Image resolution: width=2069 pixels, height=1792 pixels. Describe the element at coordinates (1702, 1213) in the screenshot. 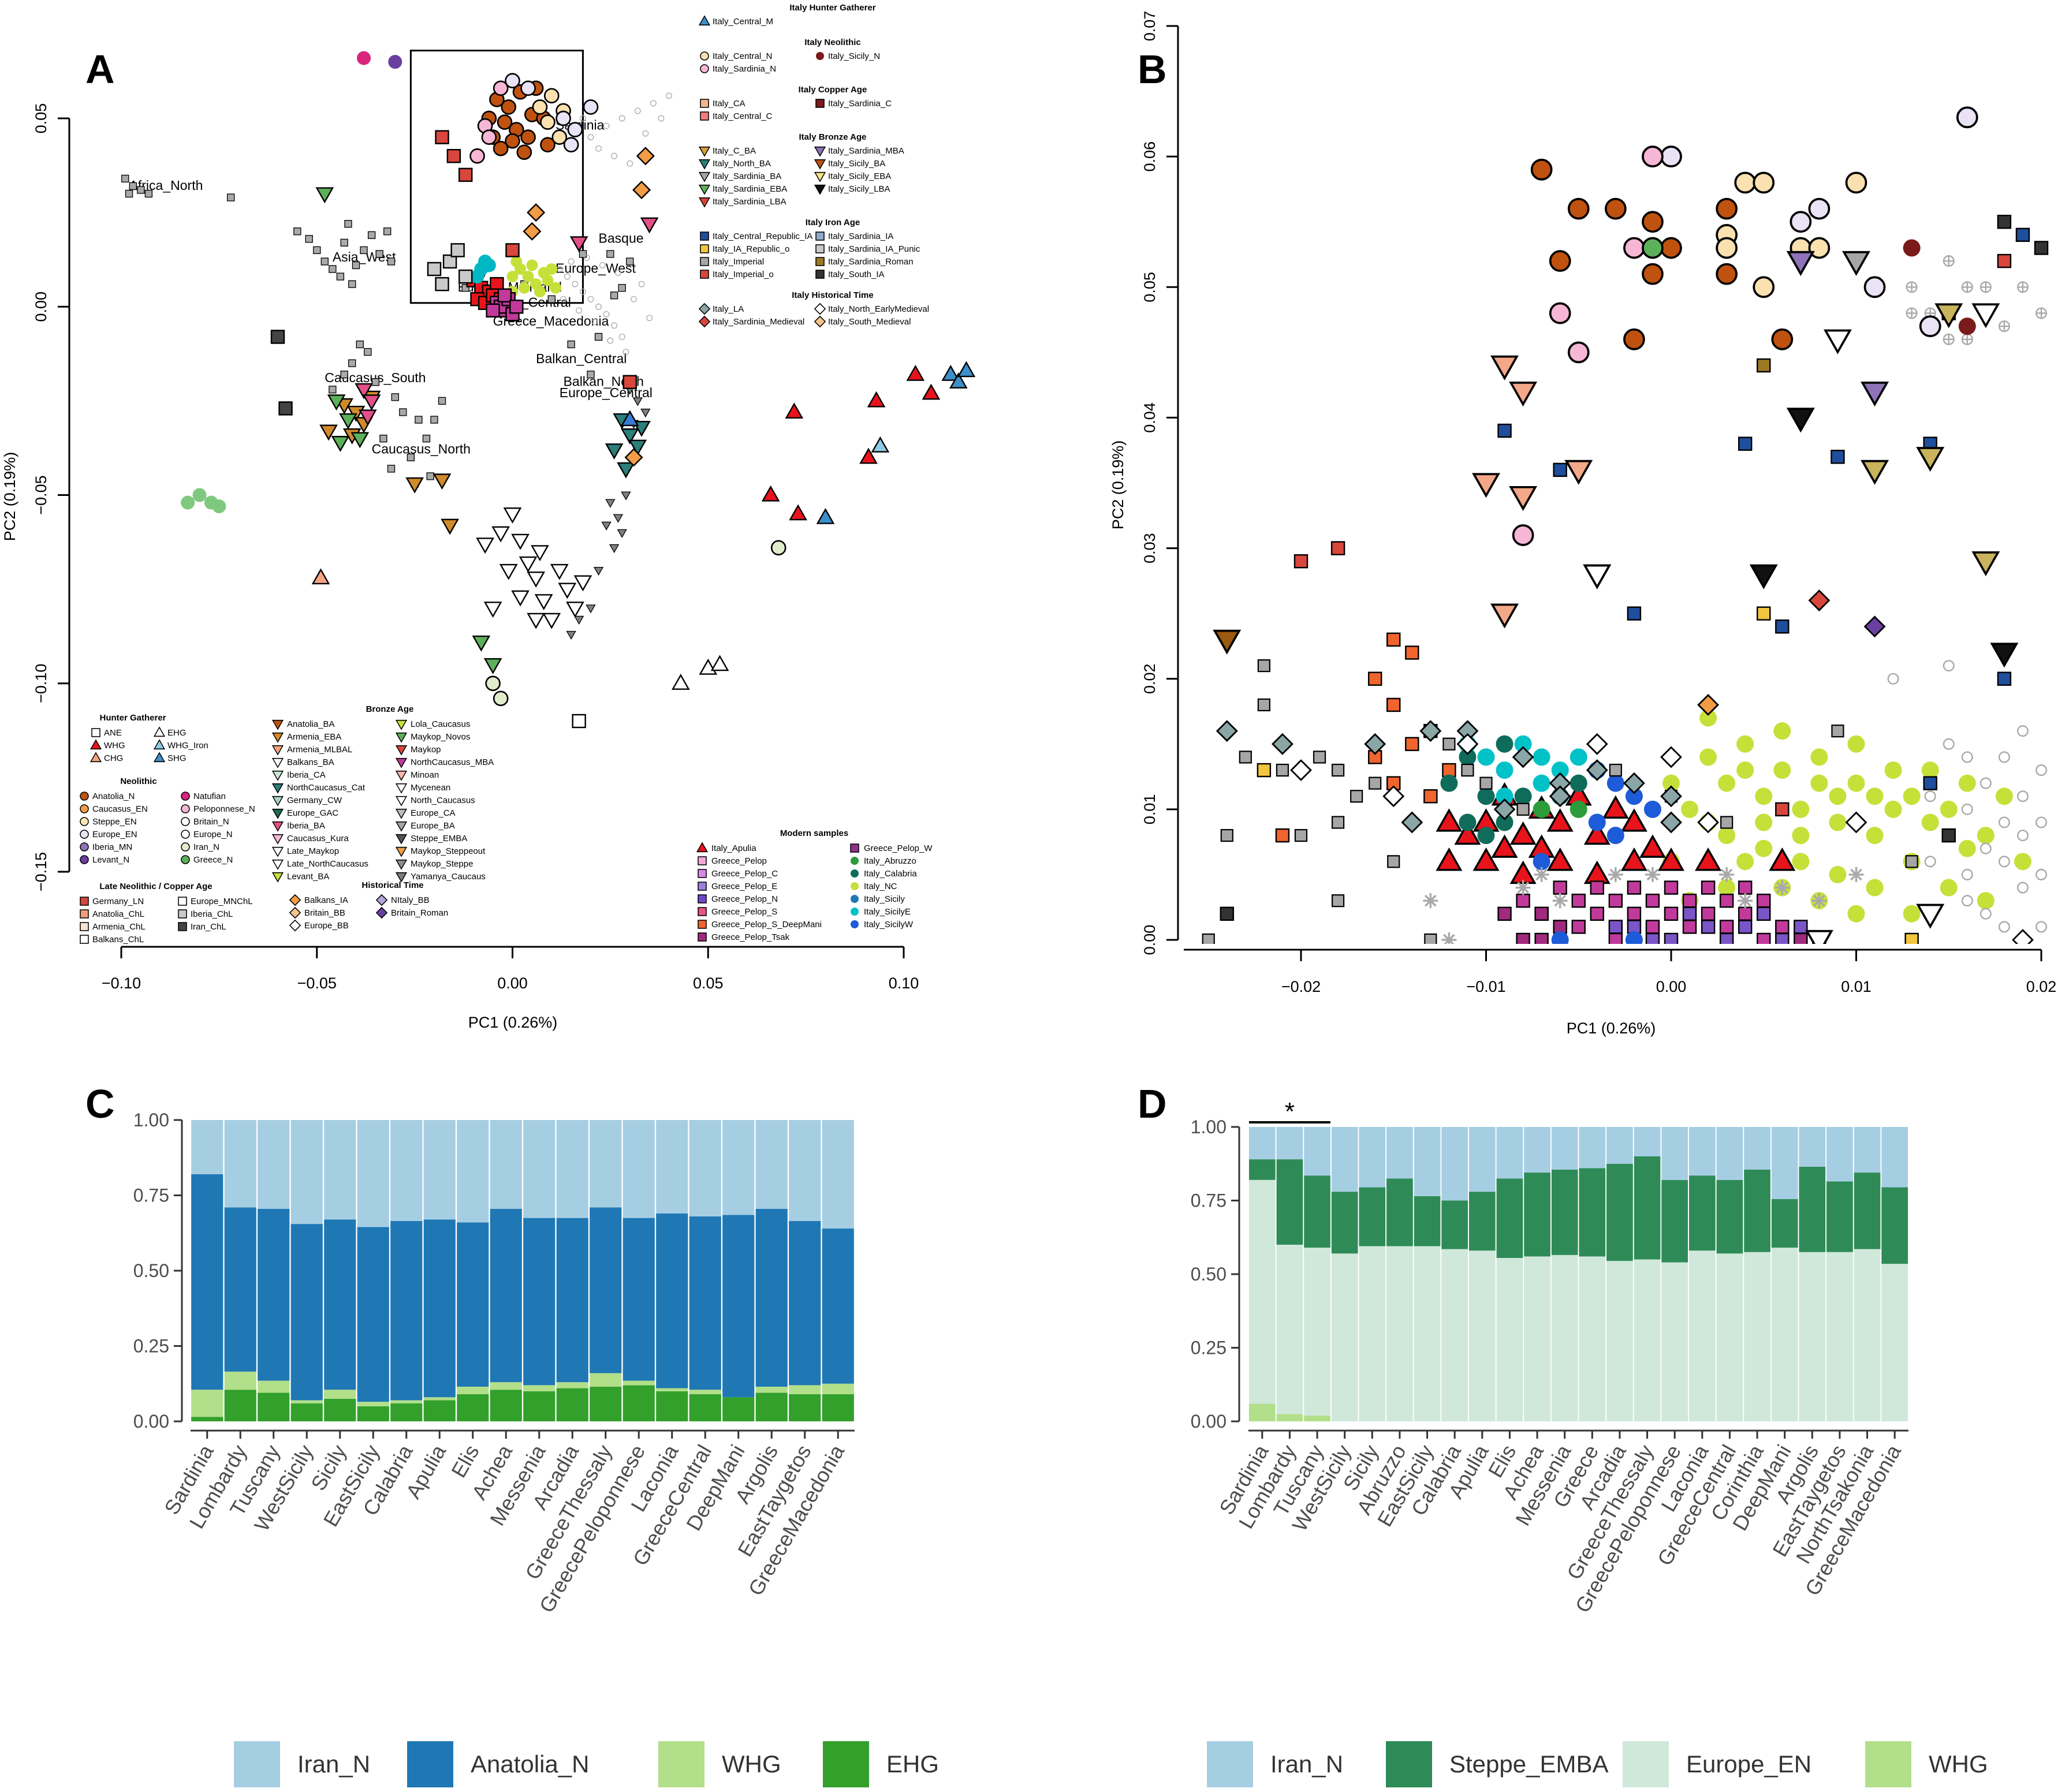

I see `bar-segment-steppe-emba-laconia` at that location.